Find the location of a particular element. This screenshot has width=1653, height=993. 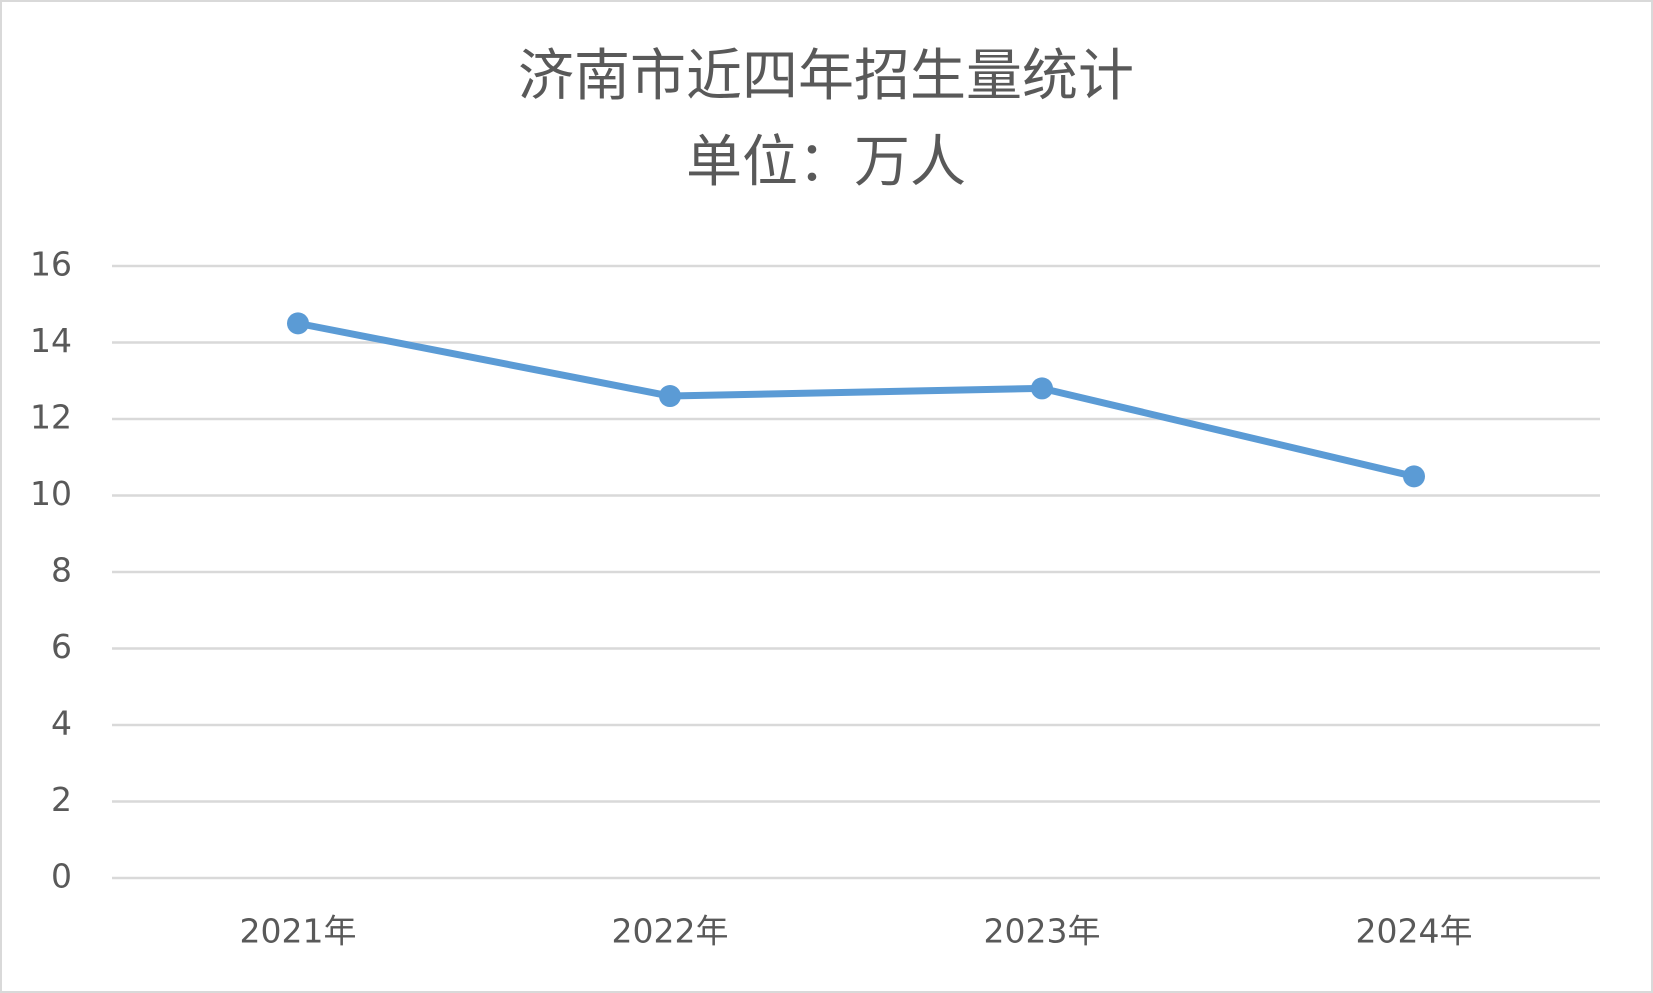

chart-title: 济南市近四年招生量统计 is located at coordinates (826, 76).